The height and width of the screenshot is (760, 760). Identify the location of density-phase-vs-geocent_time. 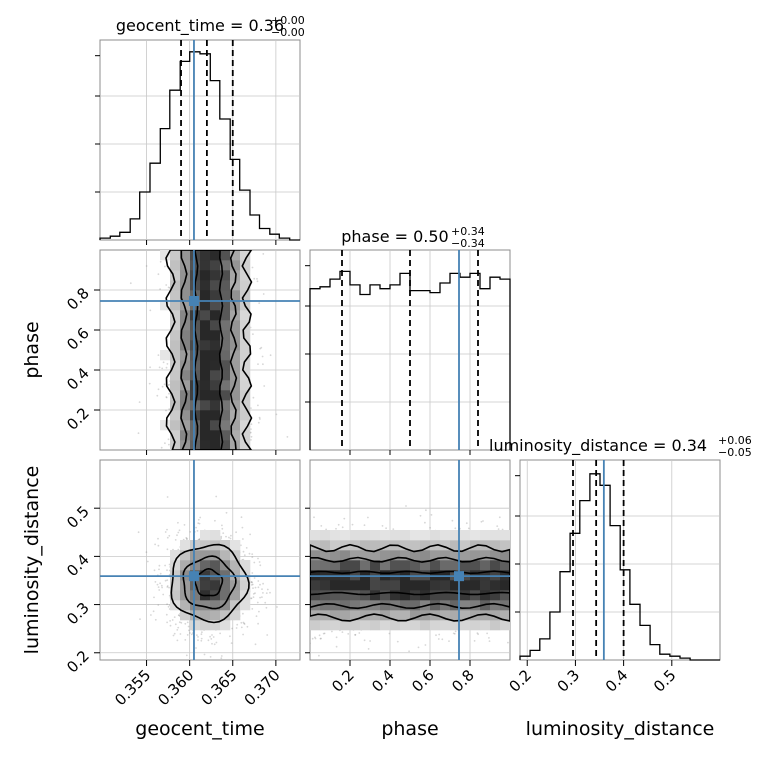
(205, 350).